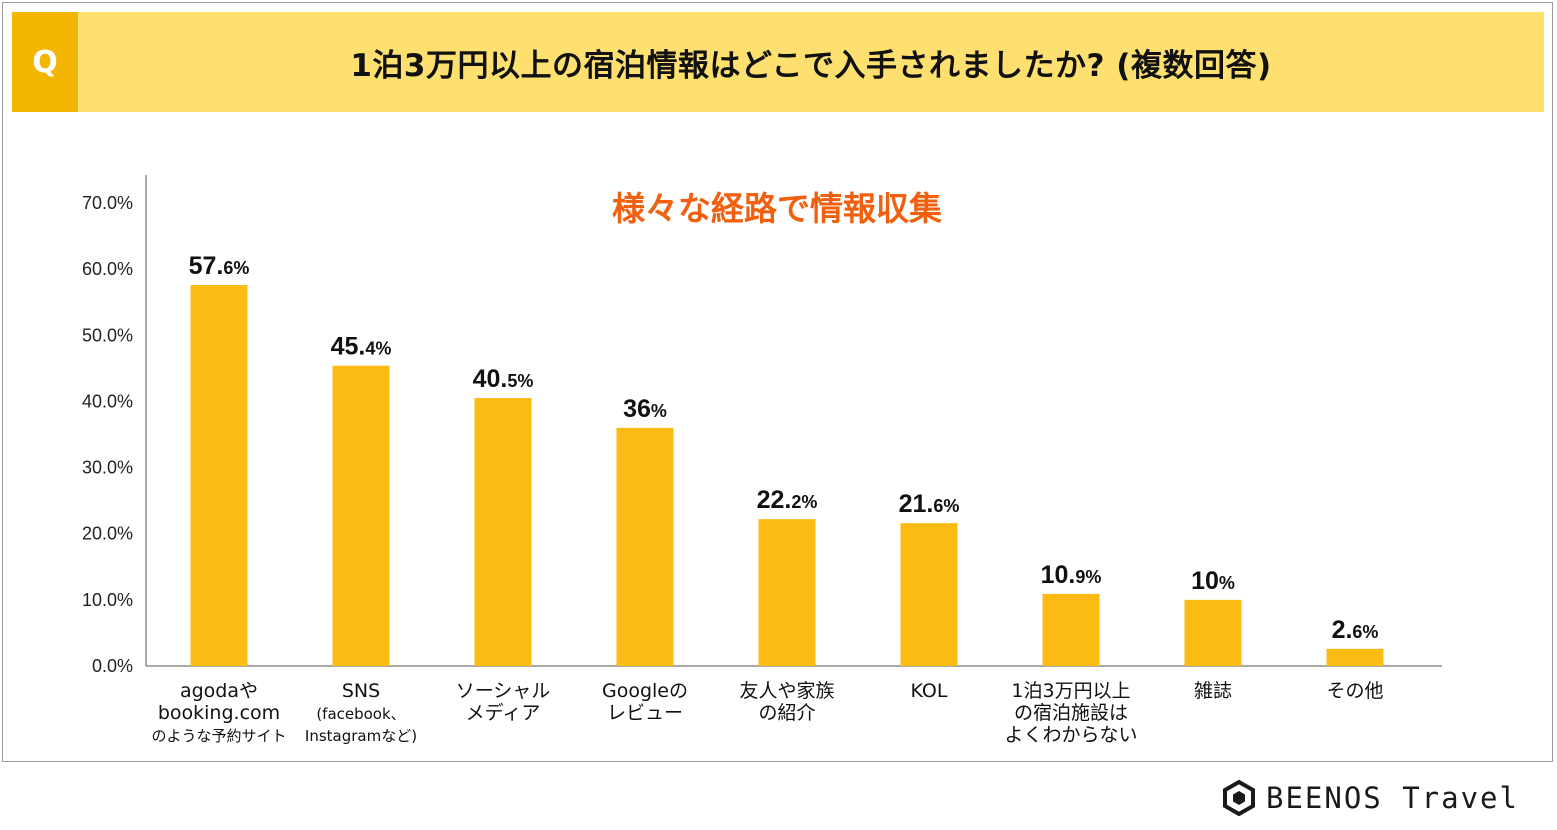 This screenshot has height=830, width=1557. Describe the element at coordinates (929, 504) in the screenshot. I see `data-label: 21.6%` at that location.